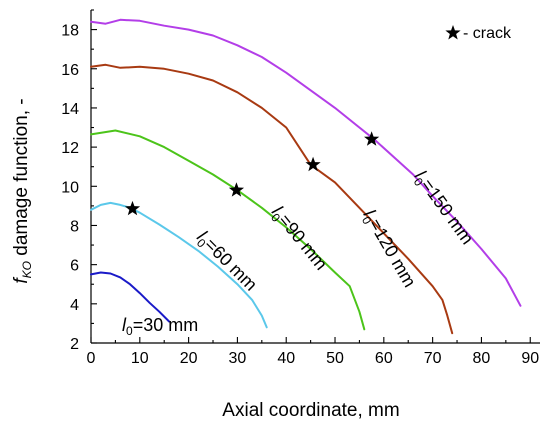 The image size is (550, 425). I want to click on y-tick-label: 10, so click(70, 187).